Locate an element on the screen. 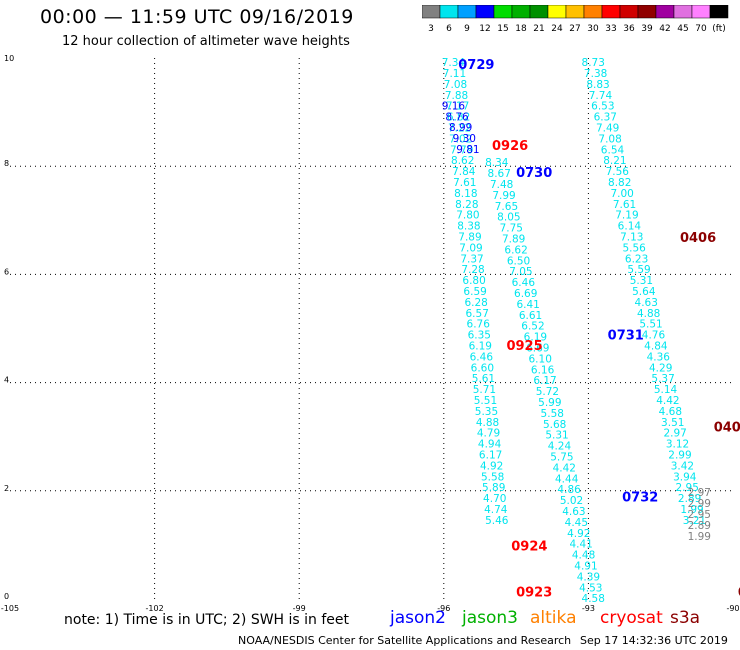  y-tick-label: 0 is located at coordinates (6, 596).